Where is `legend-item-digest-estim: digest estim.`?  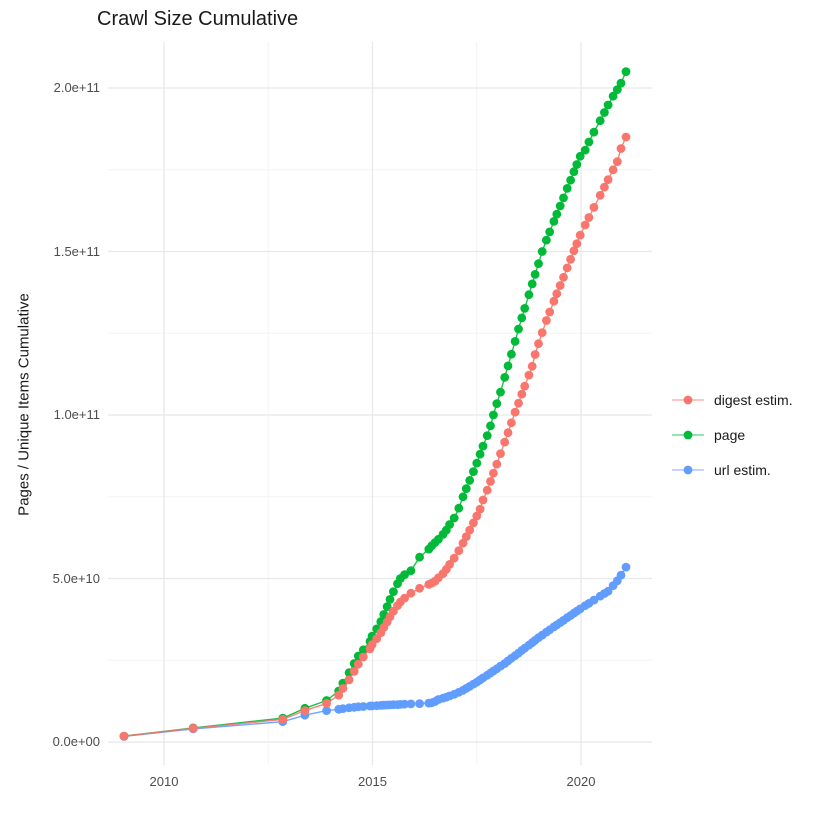 legend-item-digest-estim: digest estim. is located at coordinates (731, 399).